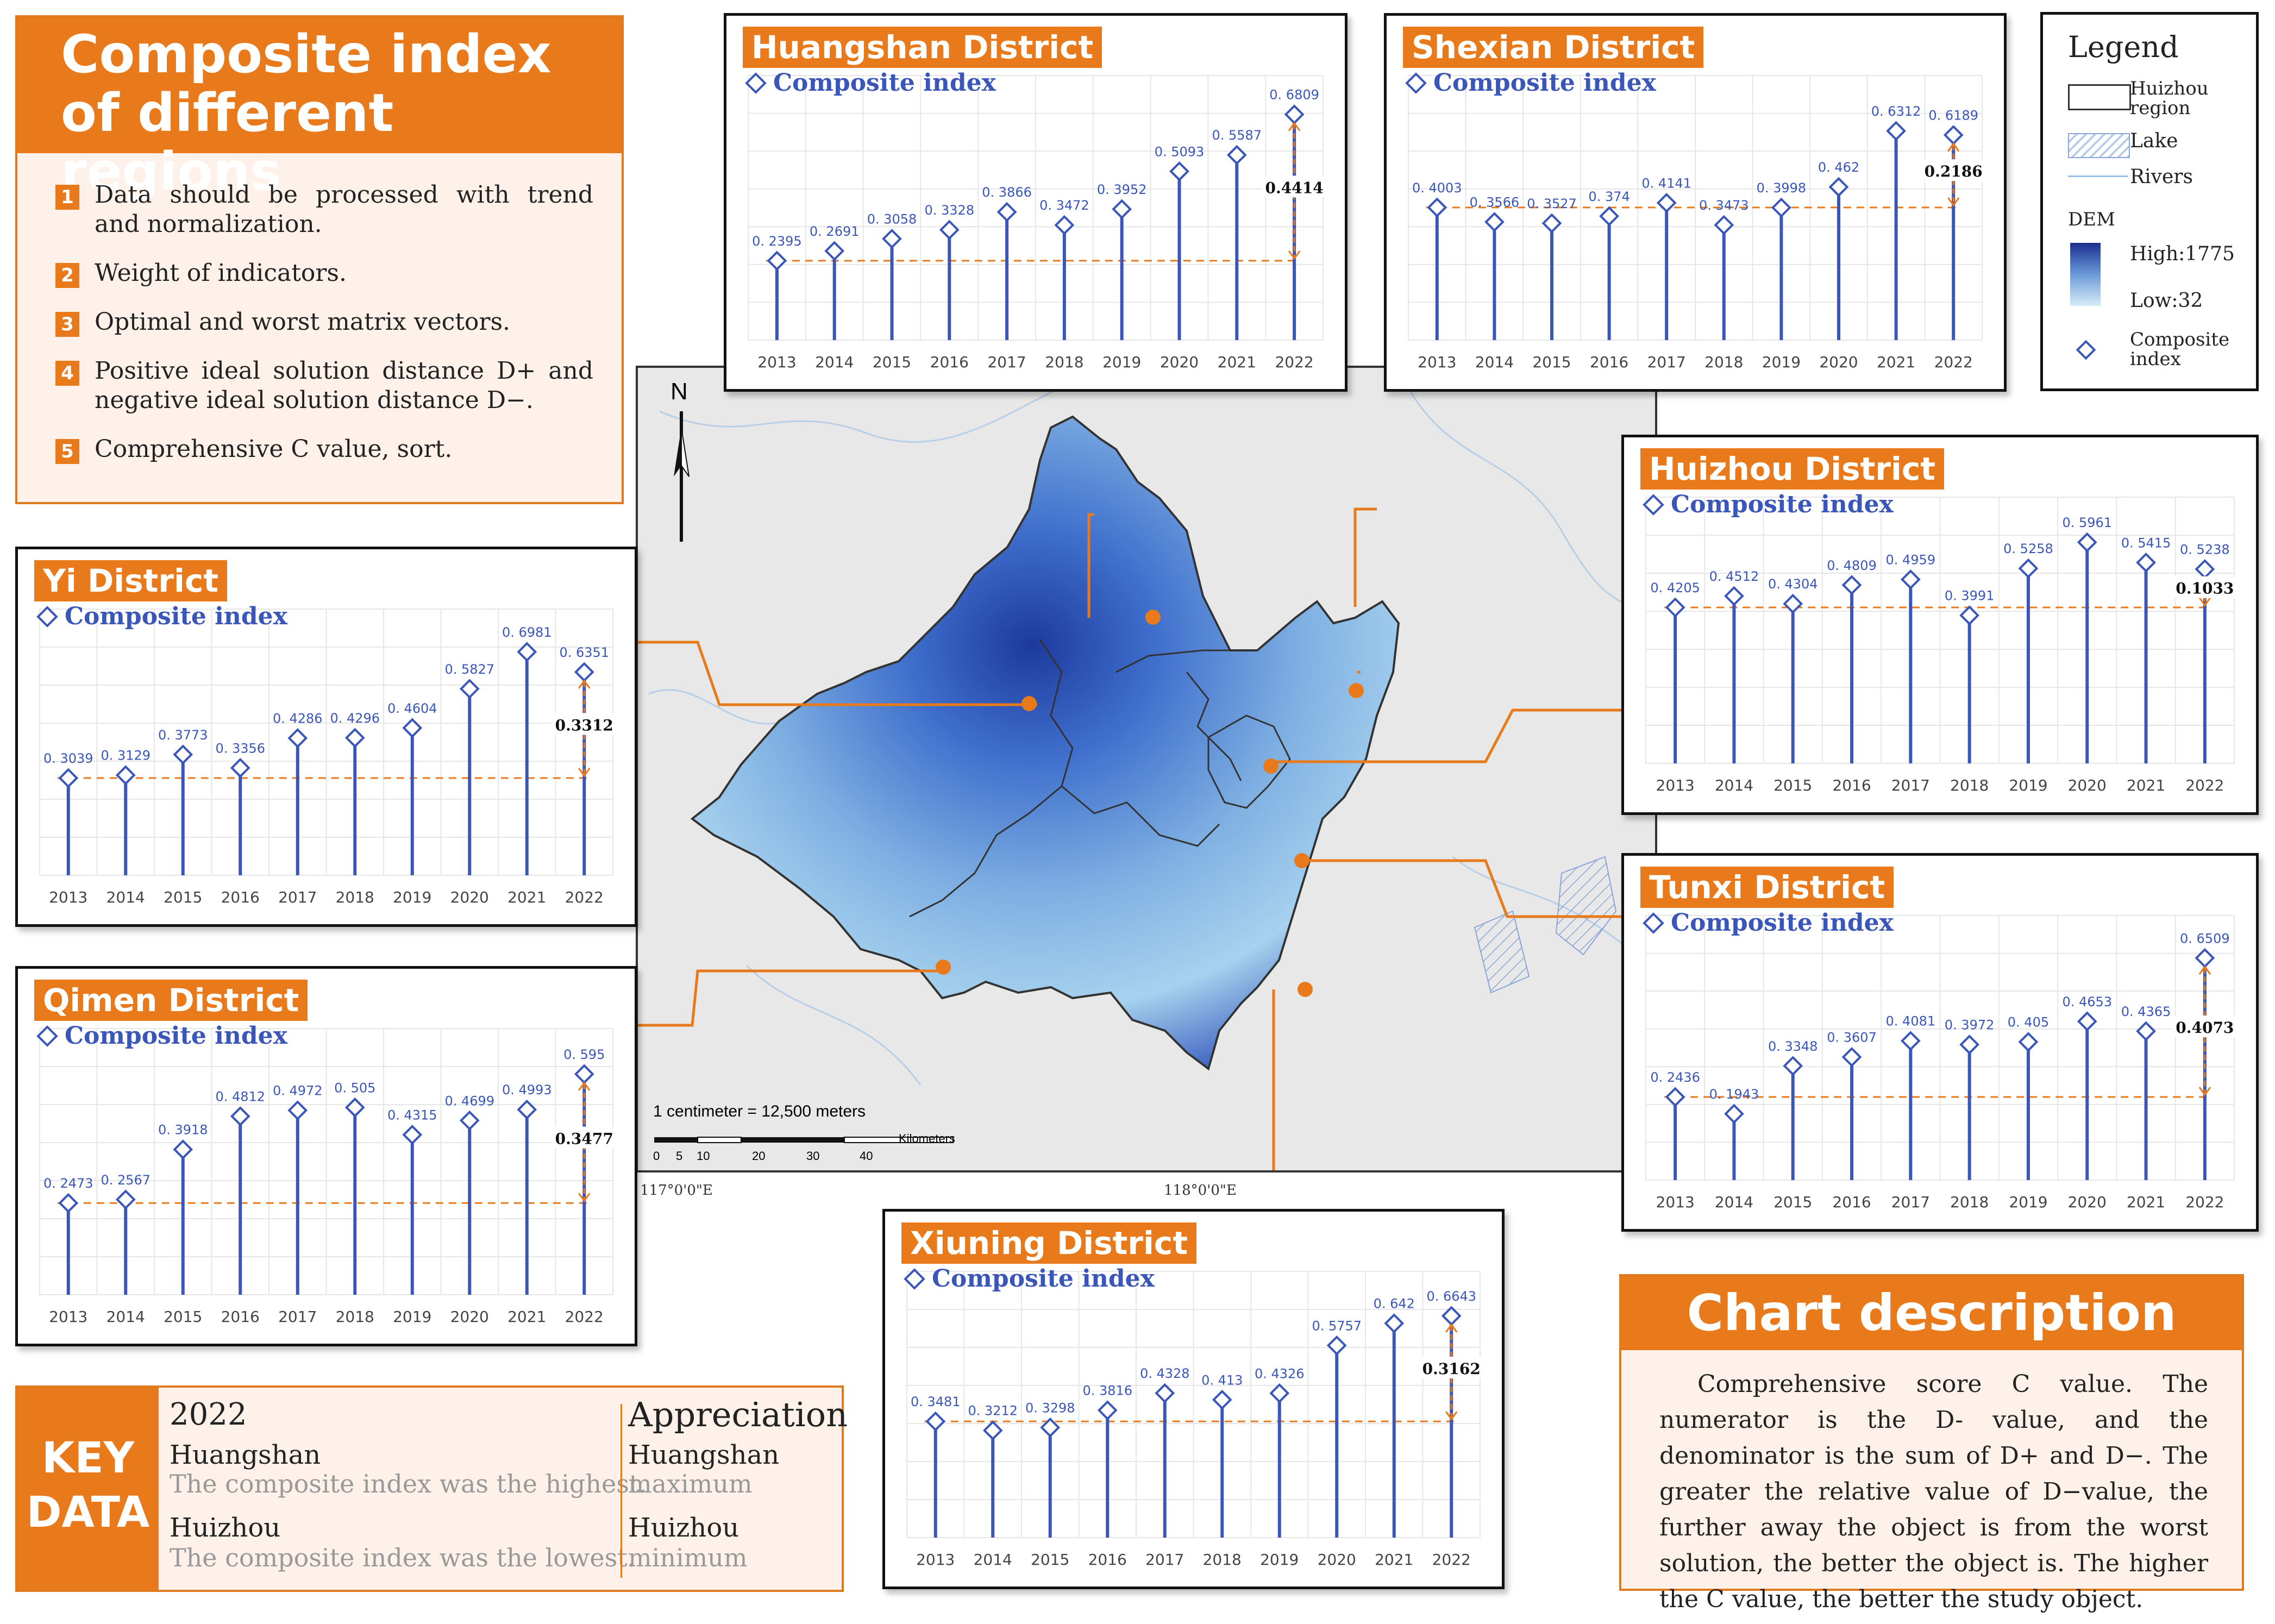 The height and width of the screenshot is (1624, 2275). What do you see at coordinates (1394, 1560) in the screenshot?
I see `tick-label: 2021` at bounding box center [1394, 1560].